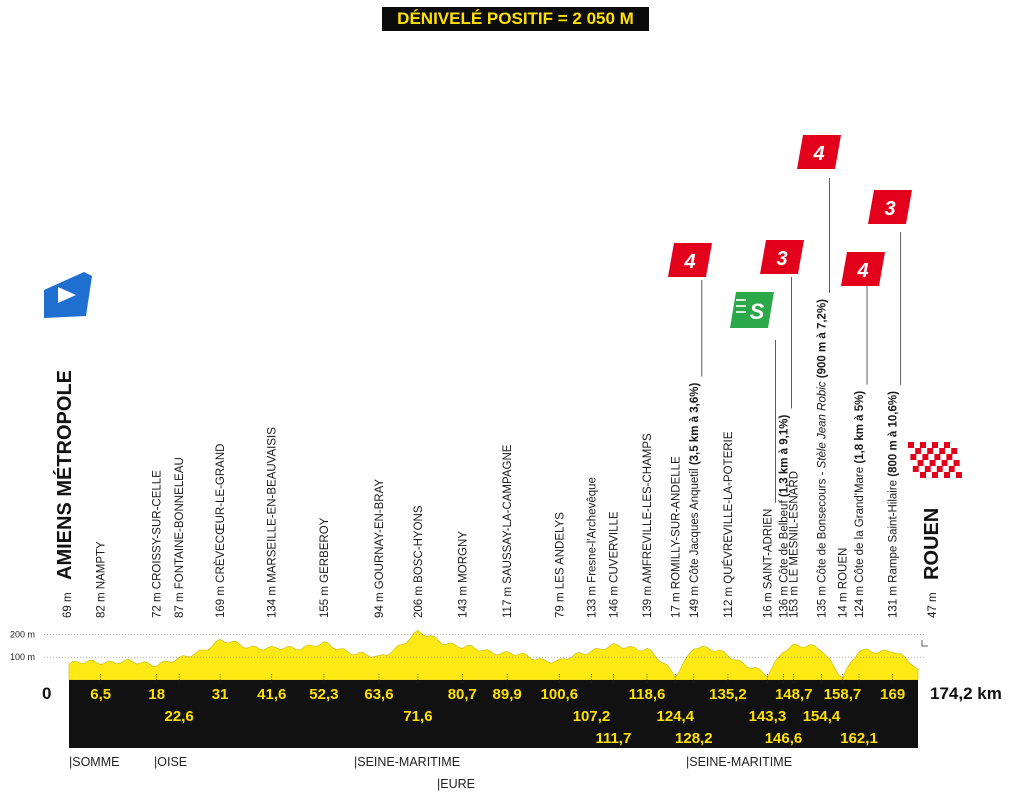 The height and width of the screenshot is (797, 1032). What do you see at coordinates (419, 544) in the screenshot?
I see `waypoint-label-part: BOSC-HYONS` at bounding box center [419, 544].